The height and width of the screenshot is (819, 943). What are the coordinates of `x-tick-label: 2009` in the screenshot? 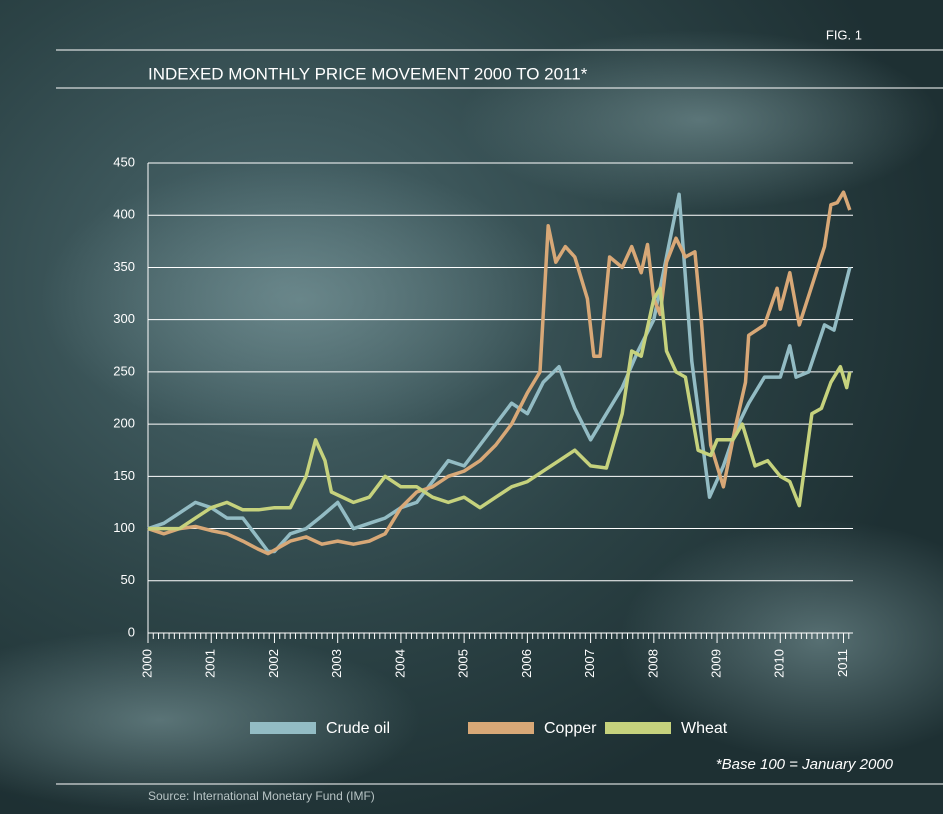 It's located at (715, 663).